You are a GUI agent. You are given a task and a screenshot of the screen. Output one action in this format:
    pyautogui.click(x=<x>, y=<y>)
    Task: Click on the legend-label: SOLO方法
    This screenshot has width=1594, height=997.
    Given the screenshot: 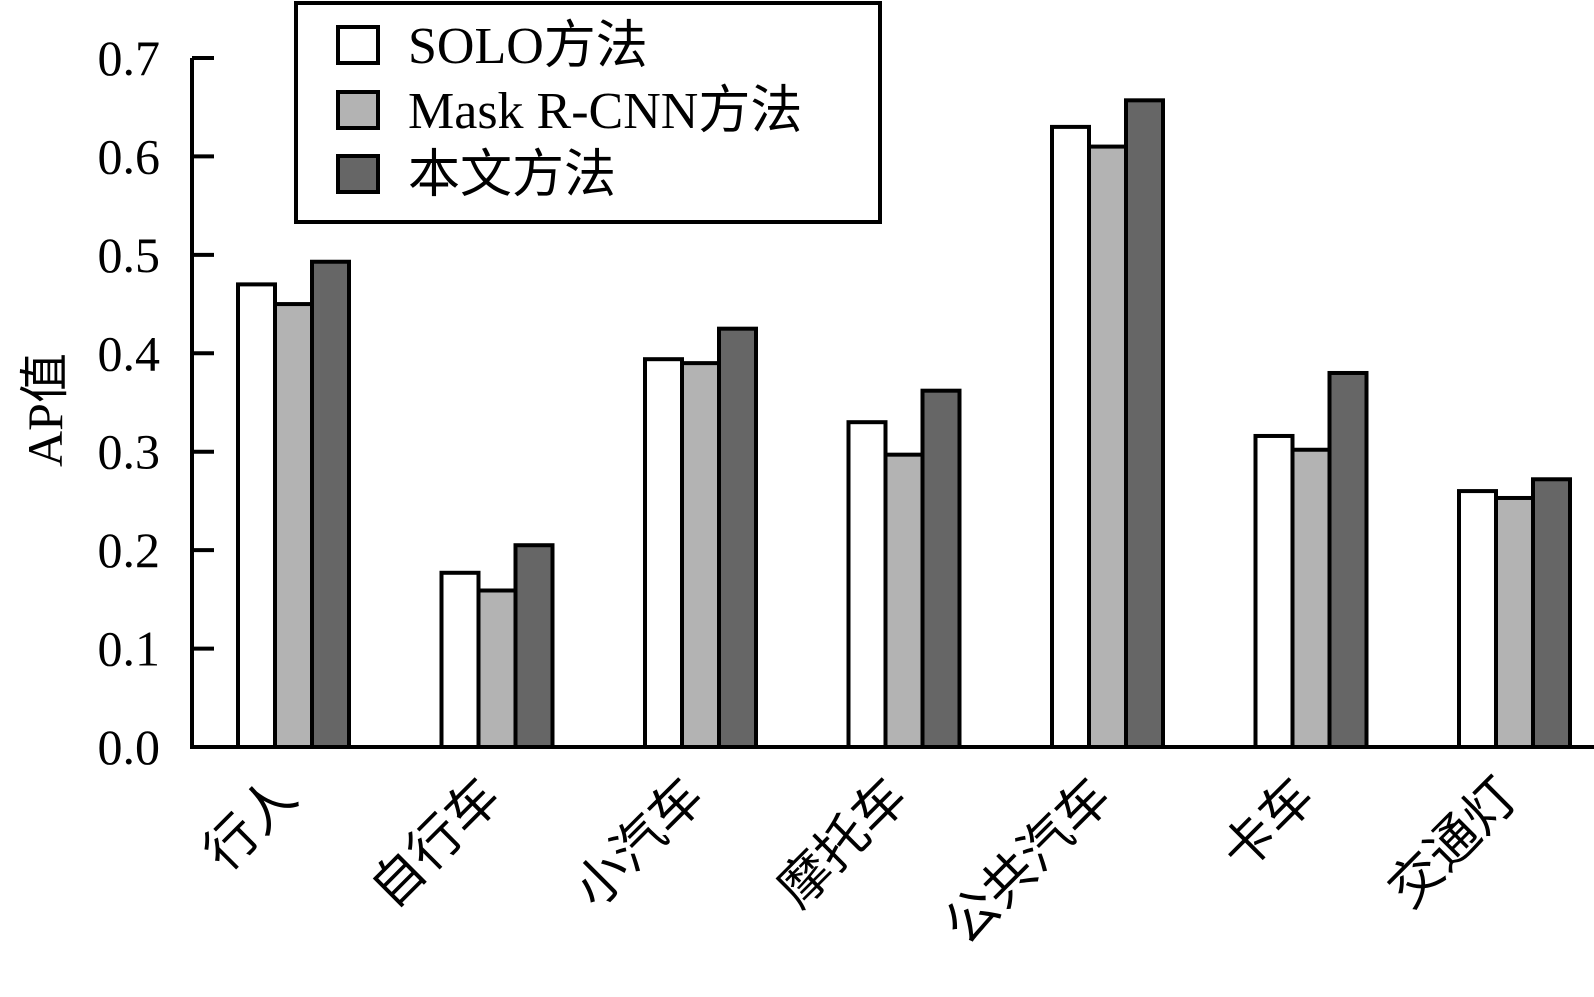 What is the action you would take?
    pyautogui.click(x=528, y=46)
    